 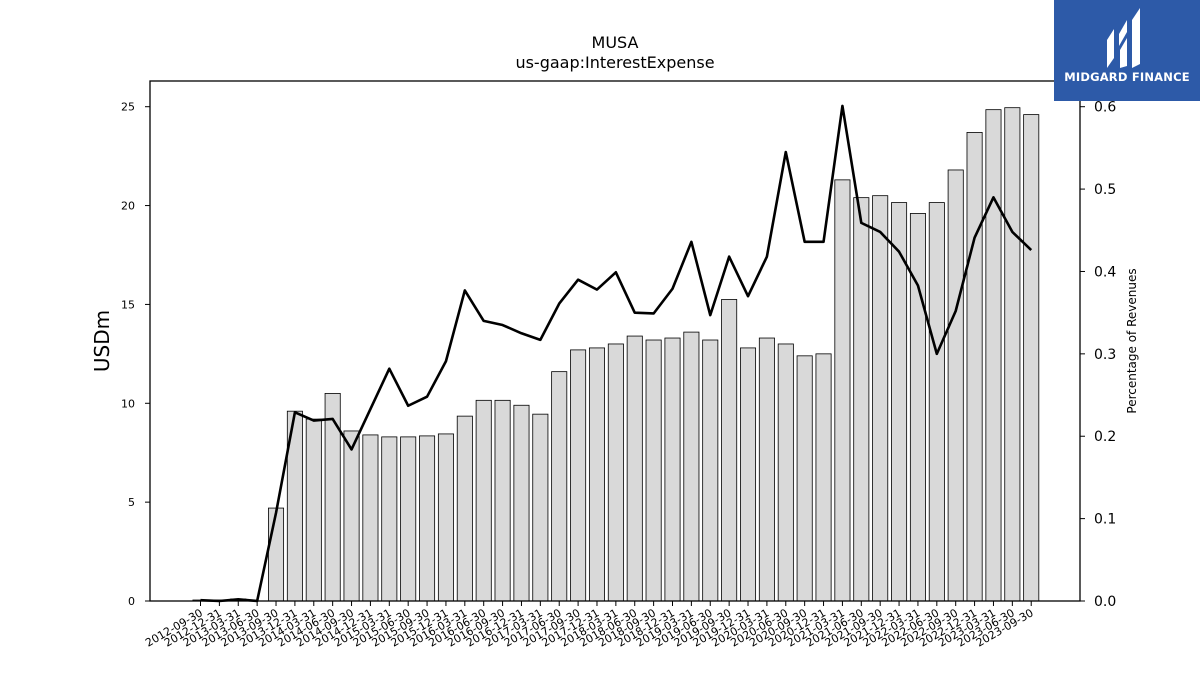 What do you see at coordinates (131, 601) in the screenshot?
I see `y-tick-label: 0` at bounding box center [131, 601].